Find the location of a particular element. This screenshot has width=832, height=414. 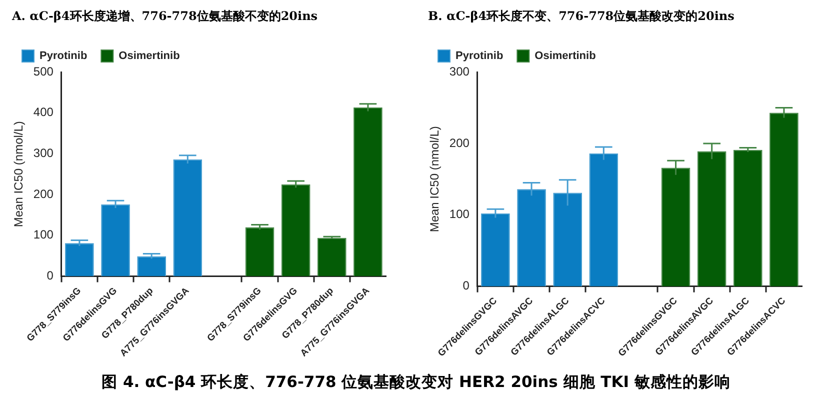

chart-title: B. αC-β4环长度不变、776-778位氨基酸改变的20ins is located at coordinates (582, 16).